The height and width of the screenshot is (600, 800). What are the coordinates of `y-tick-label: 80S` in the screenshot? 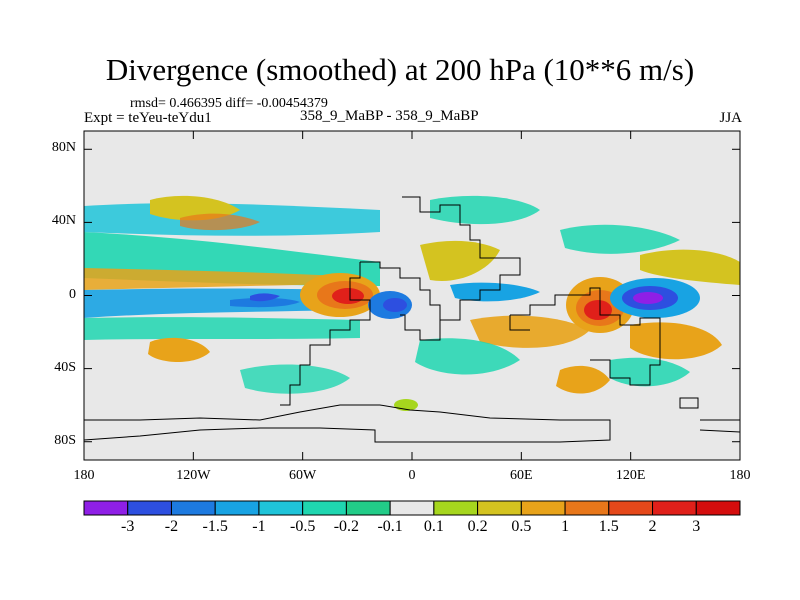 It's located at (65, 440).